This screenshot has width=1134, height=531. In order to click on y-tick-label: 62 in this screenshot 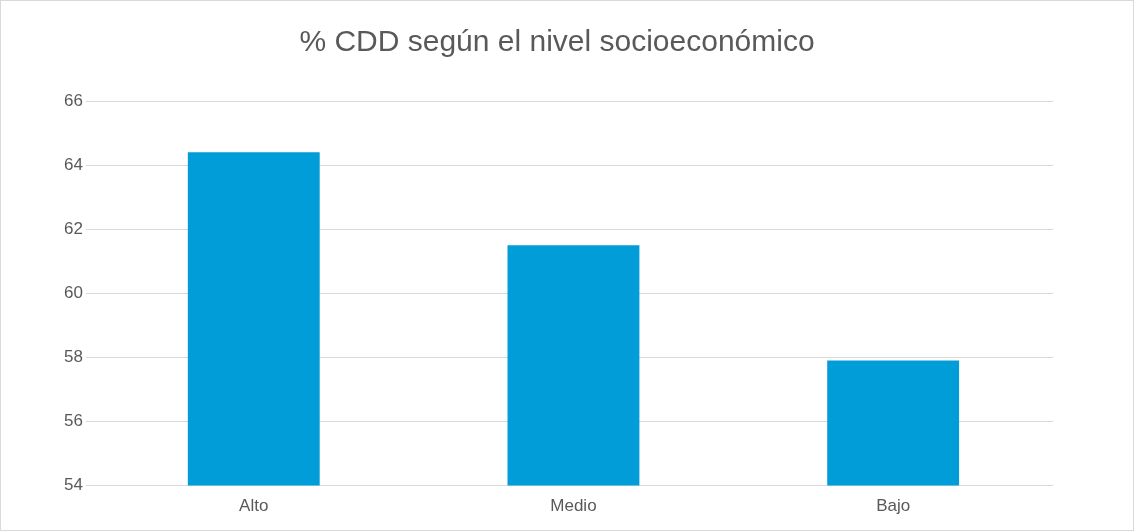, I will do `click(73, 228)`.